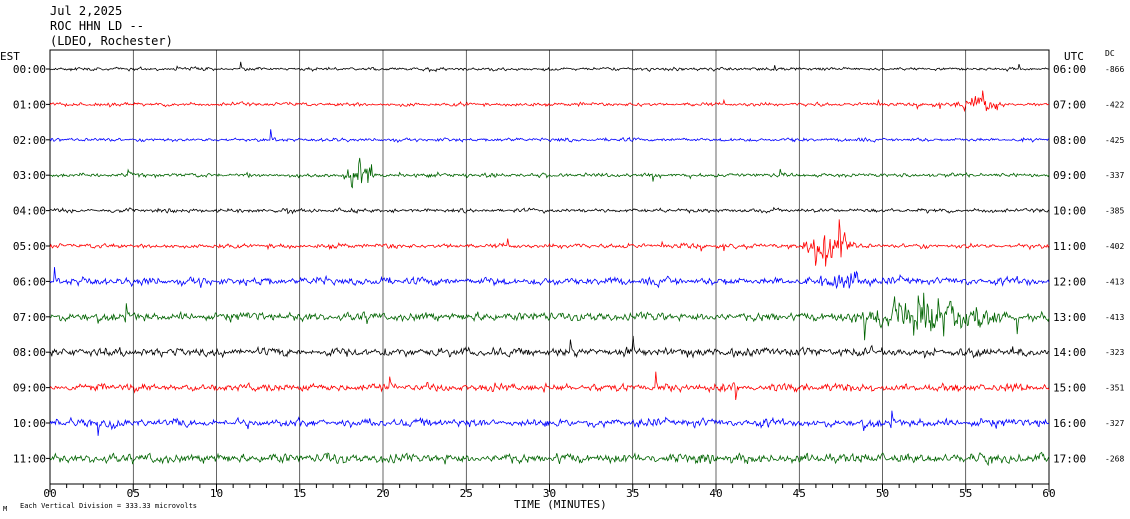  What do you see at coordinates (29, 458) in the screenshot?
I see `est-label: 11:00` at bounding box center [29, 458].